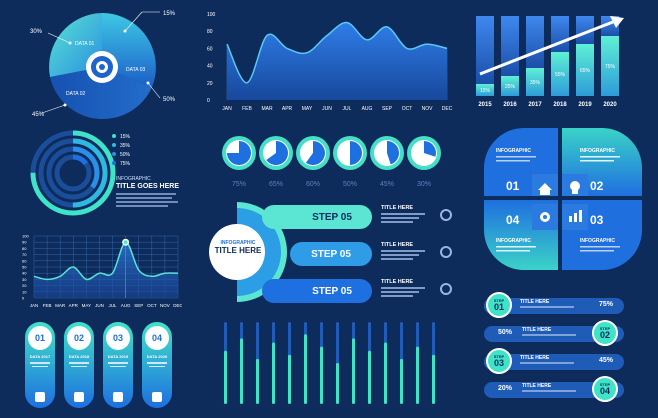 This screenshot has width=658, height=418. What do you see at coordinates (157, 365) in the screenshot?
I see `column-card: 04 DATA 2020` at bounding box center [157, 365].